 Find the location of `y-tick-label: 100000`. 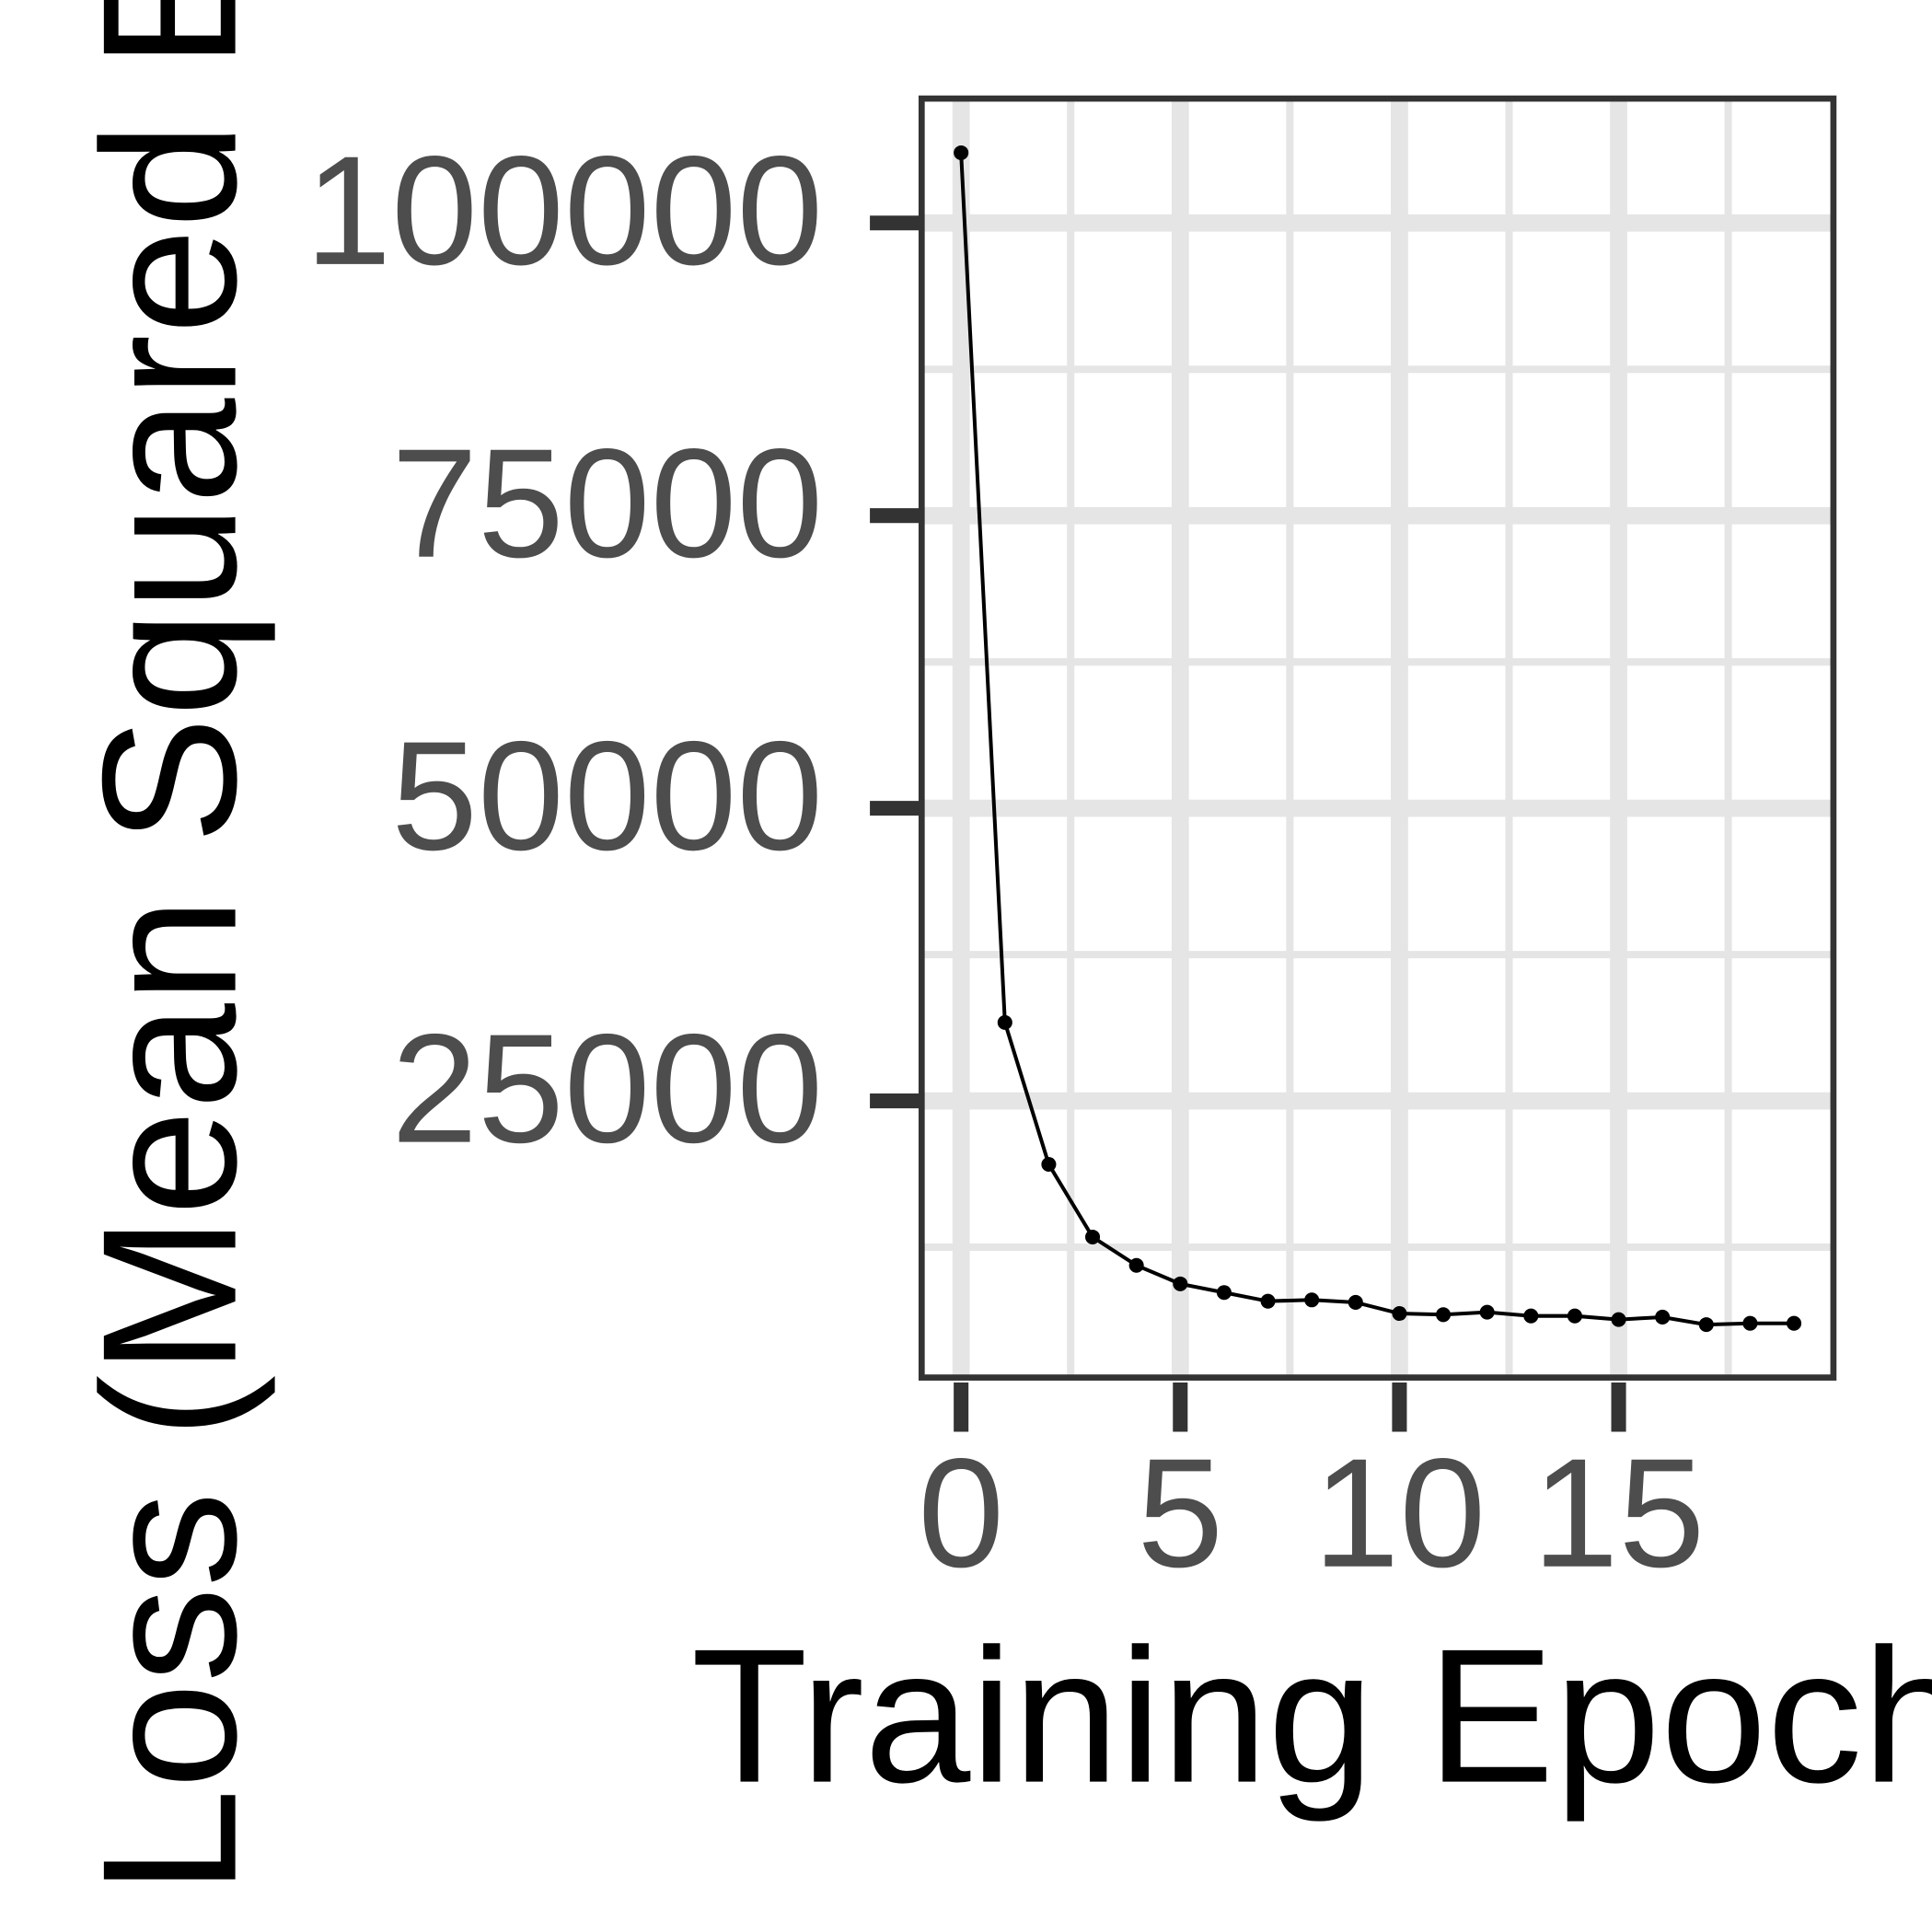

y-tick-label: 100000 is located at coordinates (564, 210).